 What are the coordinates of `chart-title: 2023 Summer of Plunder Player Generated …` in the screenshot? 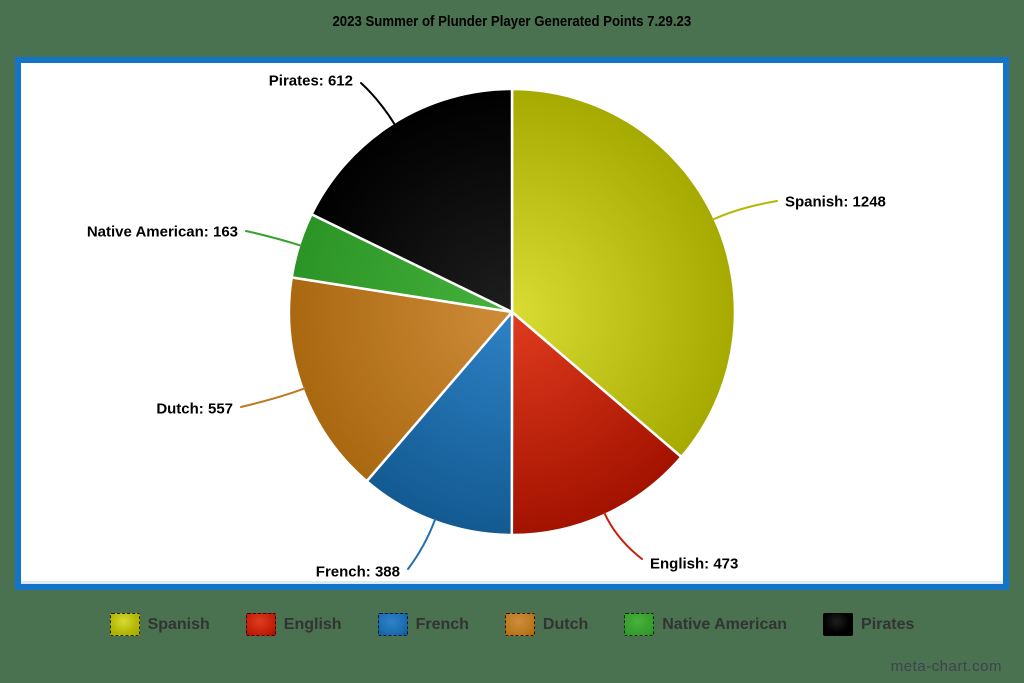 It's located at (512, 21).